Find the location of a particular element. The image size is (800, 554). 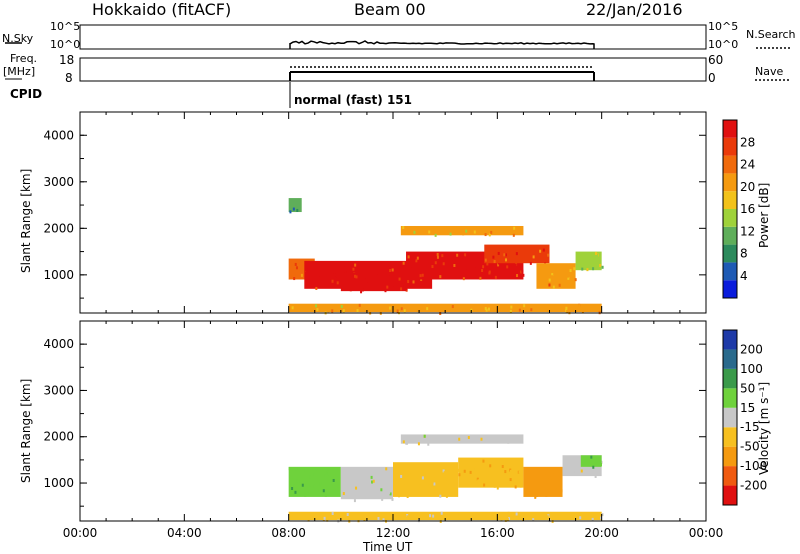

nave-label: Nave is located at coordinates (769, 71).